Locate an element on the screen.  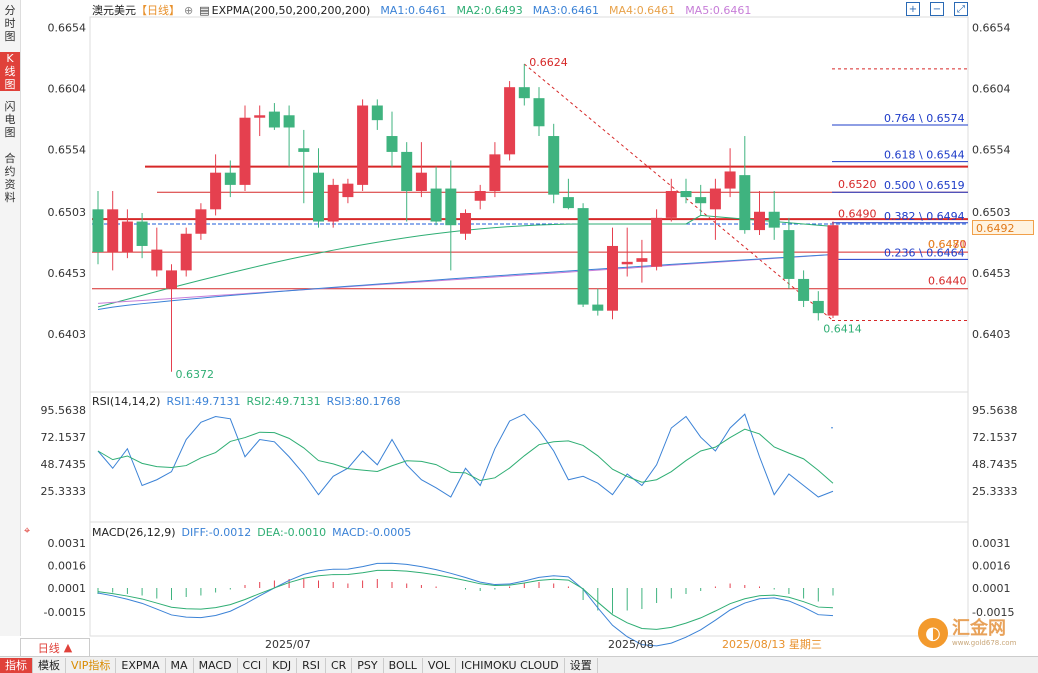
left-tab-char: 时 is located at coordinates (10, 23).